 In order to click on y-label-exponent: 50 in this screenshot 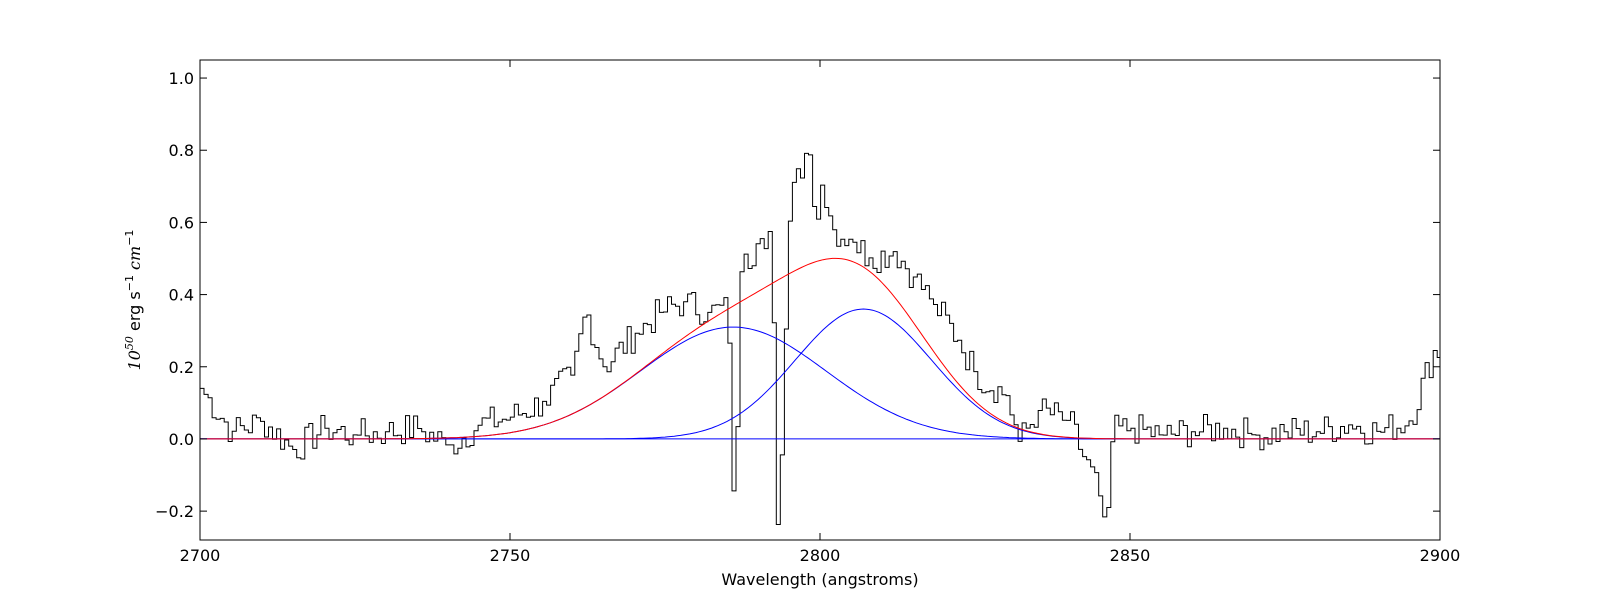, I will do `click(129, 343)`.